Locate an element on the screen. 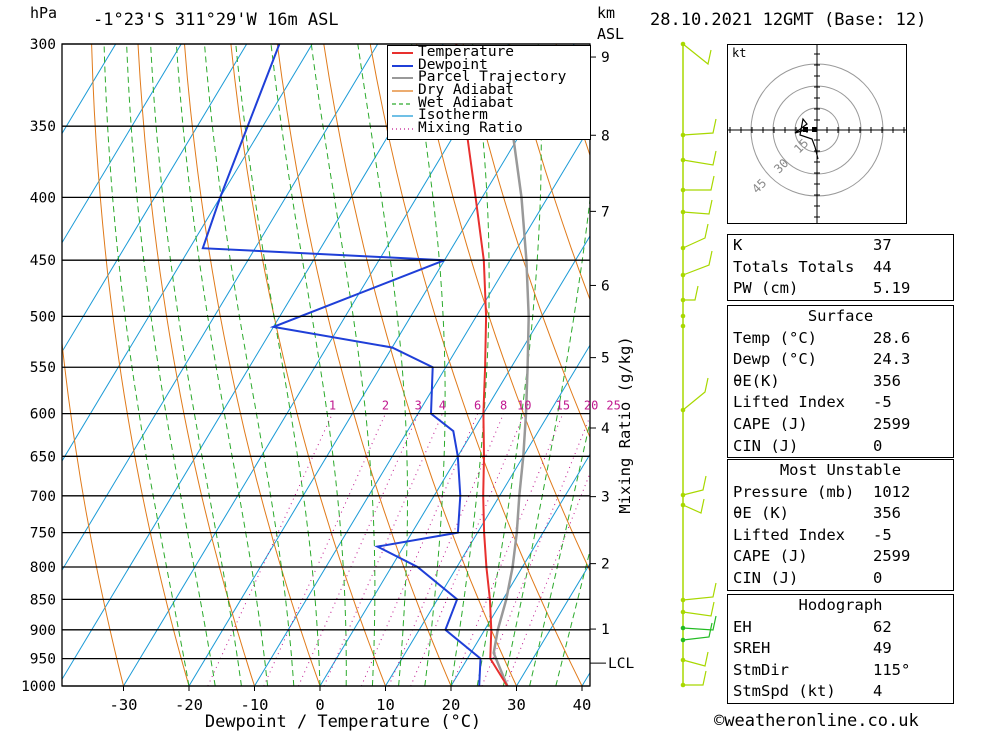 This screenshot has height=733, width=1000. km-tick-label: 6 is located at coordinates (605, 286).